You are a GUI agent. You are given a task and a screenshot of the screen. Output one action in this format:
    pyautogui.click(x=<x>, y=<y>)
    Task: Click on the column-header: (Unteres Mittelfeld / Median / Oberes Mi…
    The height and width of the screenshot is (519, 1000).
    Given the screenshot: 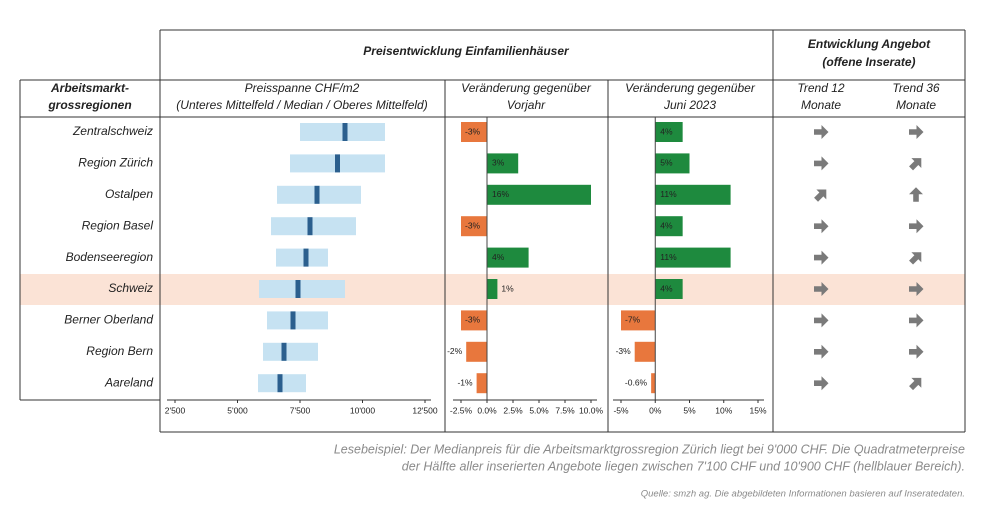 What is the action you would take?
    pyautogui.click(x=301, y=105)
    